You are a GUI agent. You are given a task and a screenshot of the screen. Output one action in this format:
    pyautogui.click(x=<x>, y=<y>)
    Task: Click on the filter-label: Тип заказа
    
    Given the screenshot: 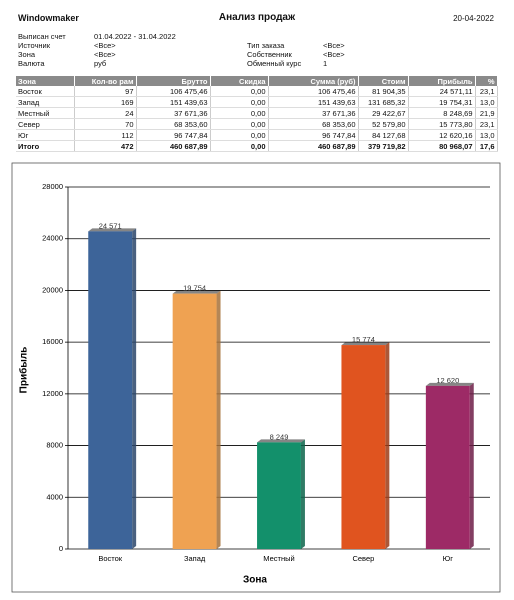 What is the action you would take?
    pyautogui.click(x=266, y=45)
    